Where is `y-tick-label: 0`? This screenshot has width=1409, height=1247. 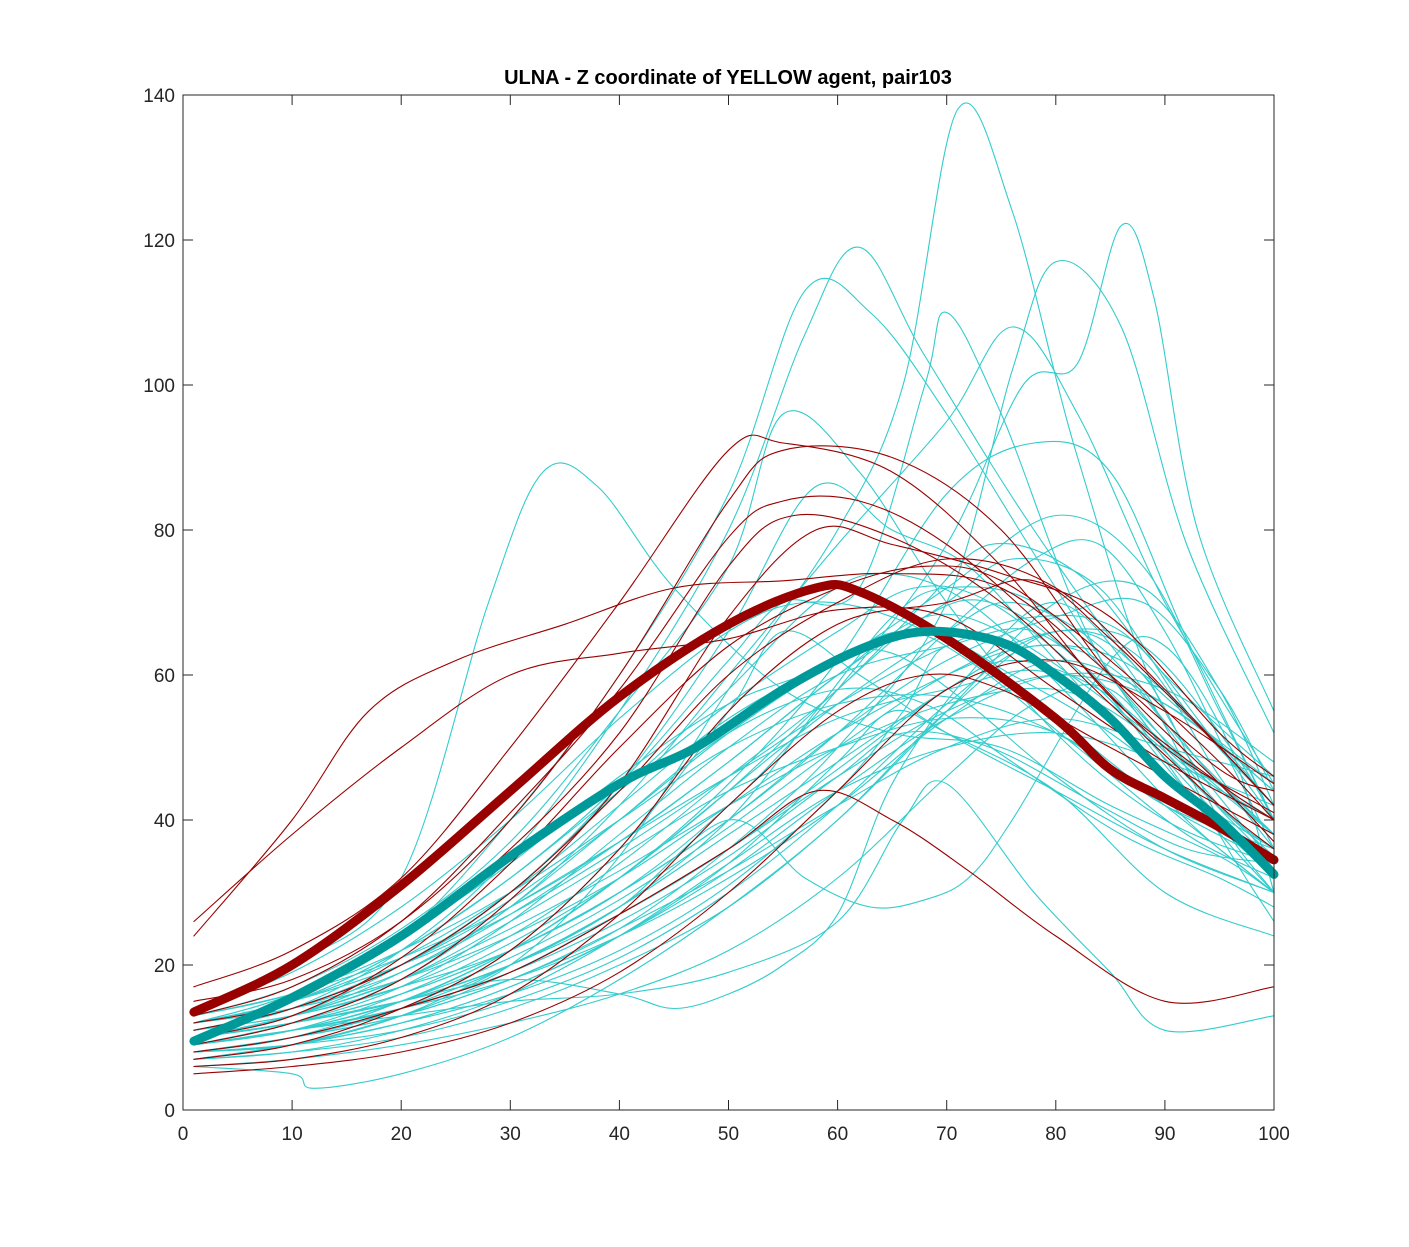 y-tick-label: 0 is located at coordinates (169, 1111).